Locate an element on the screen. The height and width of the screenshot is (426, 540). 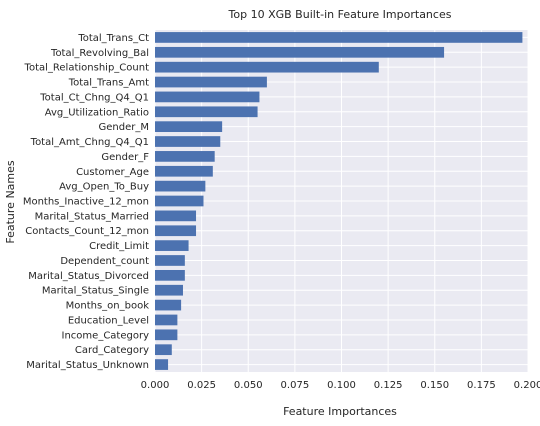
chart-title: Top 10 XGB Built-in Feature Importances is located at coordinates (340, 14).